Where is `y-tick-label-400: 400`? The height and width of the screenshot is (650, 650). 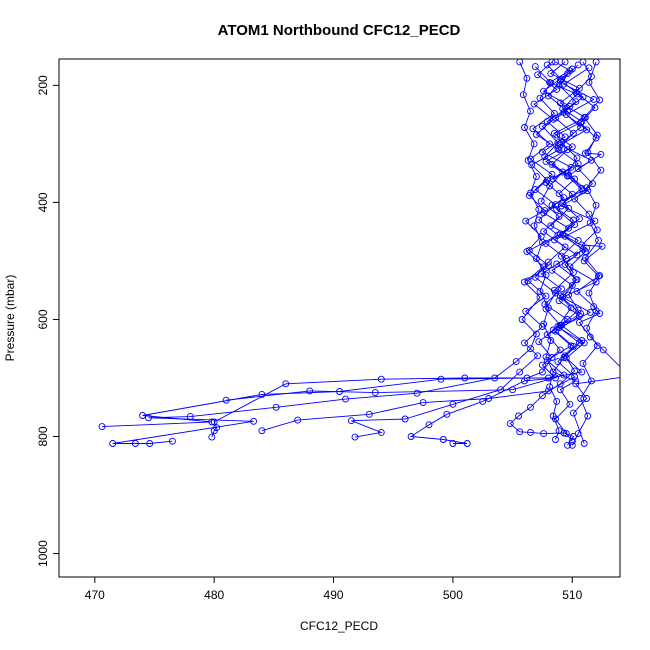 y-tick-label-400: 400 is located at coordinates (43, 202).